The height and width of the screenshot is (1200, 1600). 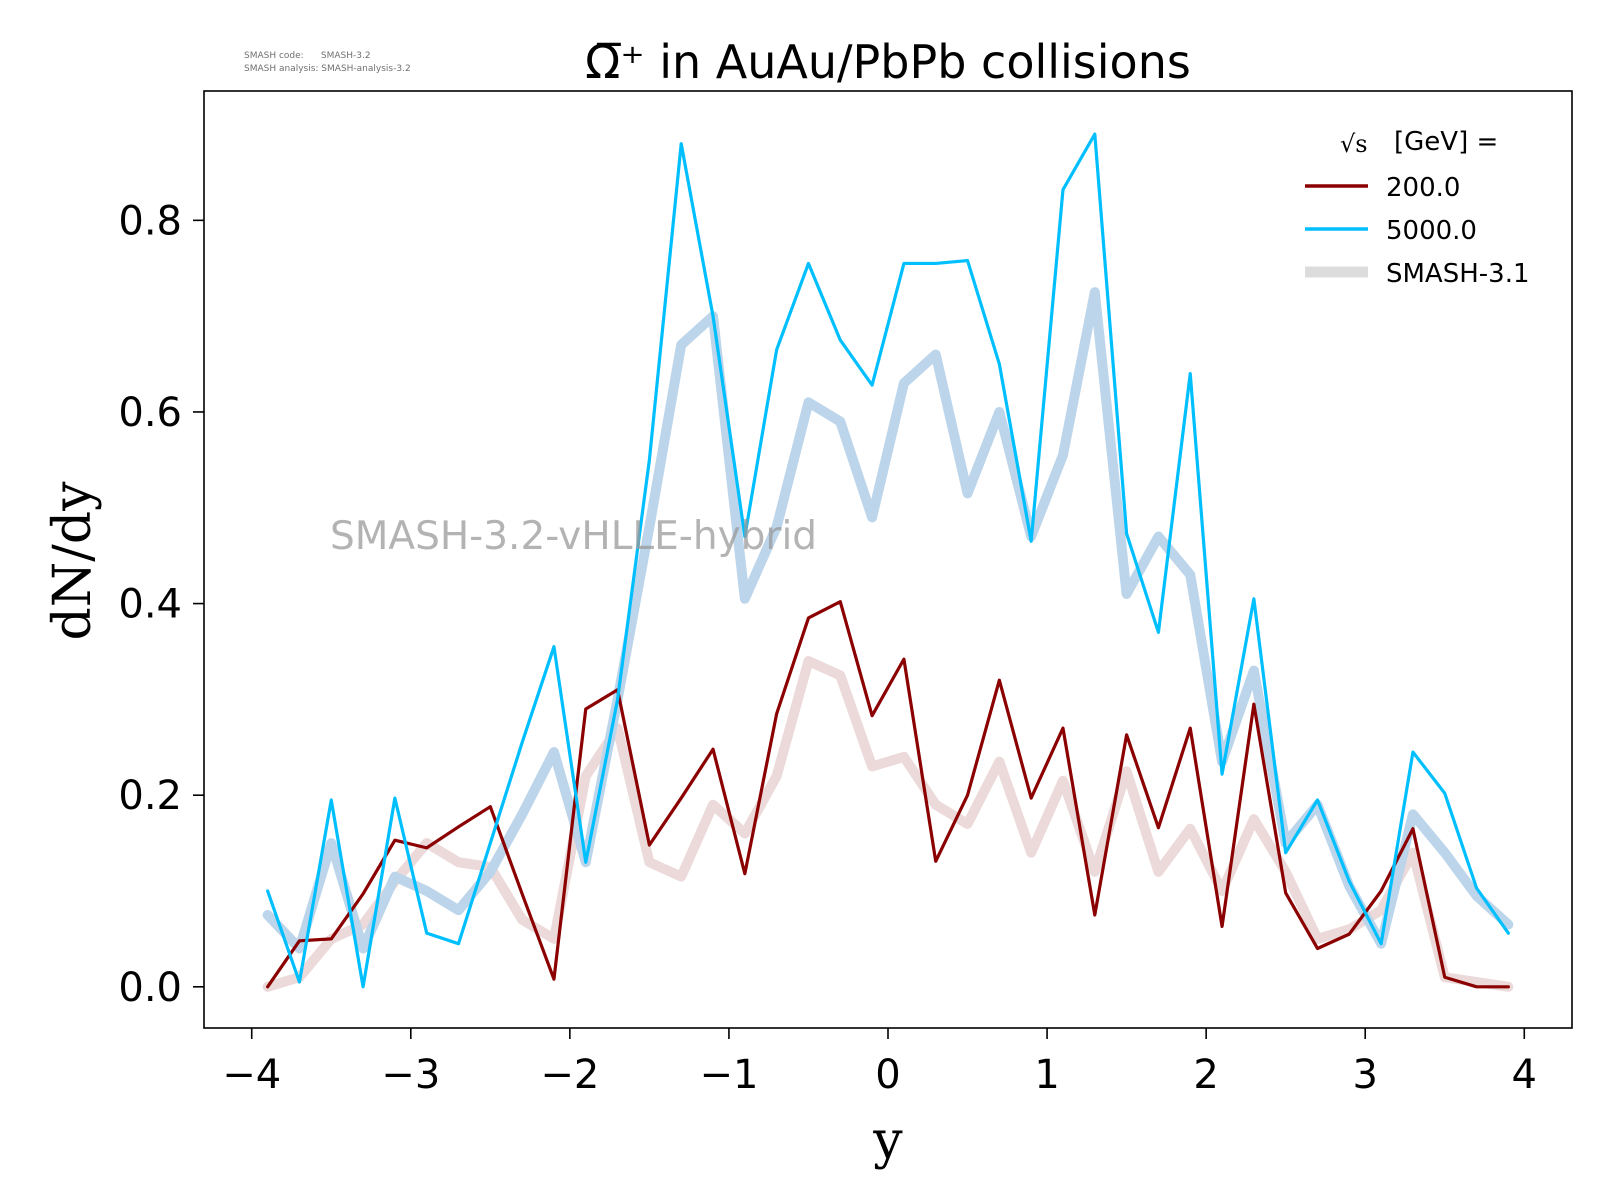 What do you see at coordinates (728, 1075) in the screenshot?
I see `x-tick-label: −1` at bounding box center [728, 1075].